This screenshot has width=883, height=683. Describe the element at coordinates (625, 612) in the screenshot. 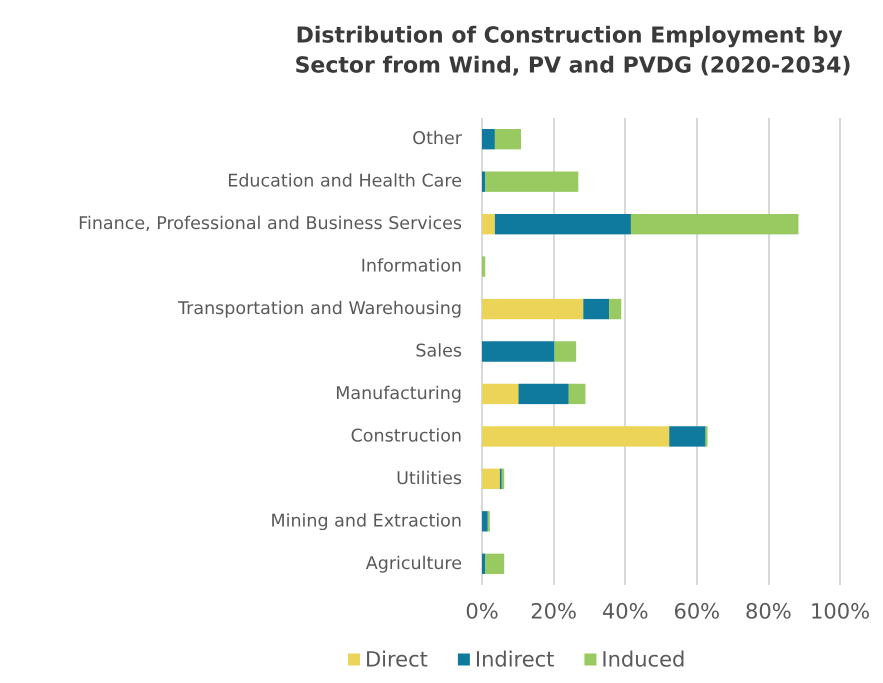

I see `x-tick-label: 40%` at that location.